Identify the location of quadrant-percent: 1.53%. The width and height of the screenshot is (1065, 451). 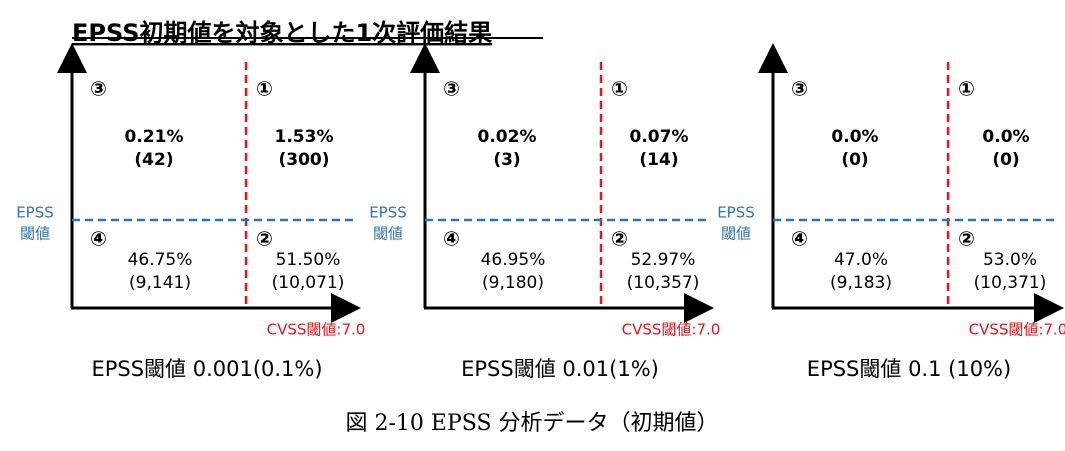
(304, 137).